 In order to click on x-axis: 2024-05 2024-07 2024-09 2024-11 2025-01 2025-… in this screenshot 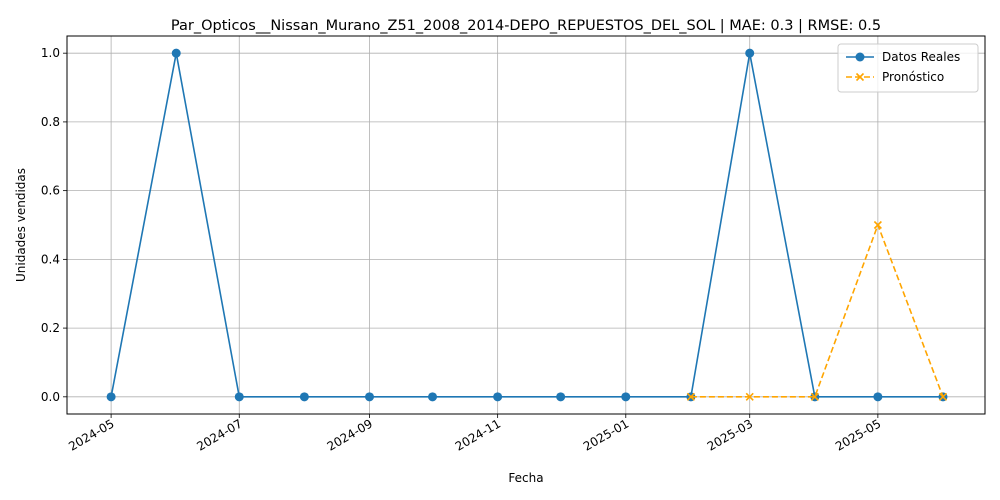, I will do `click(474, 434)`.